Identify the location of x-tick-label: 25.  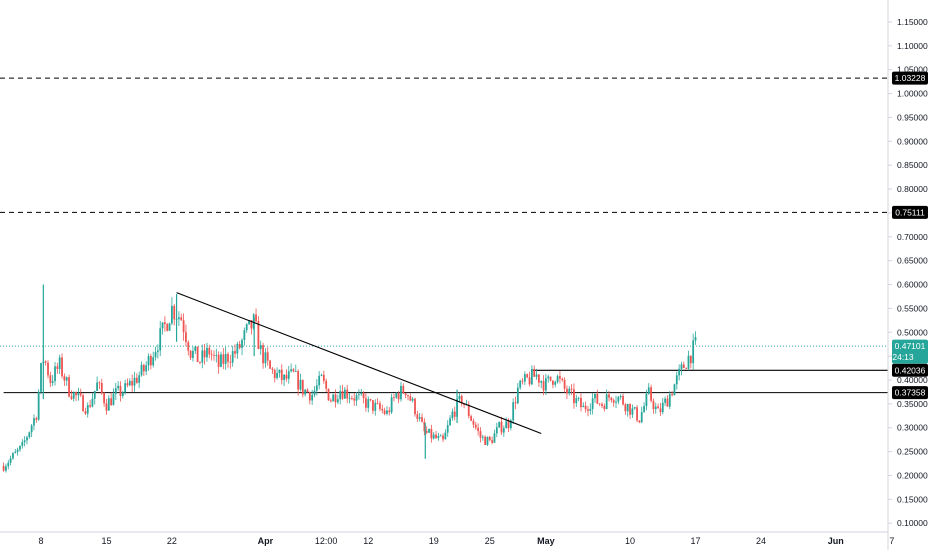
(490, 541).